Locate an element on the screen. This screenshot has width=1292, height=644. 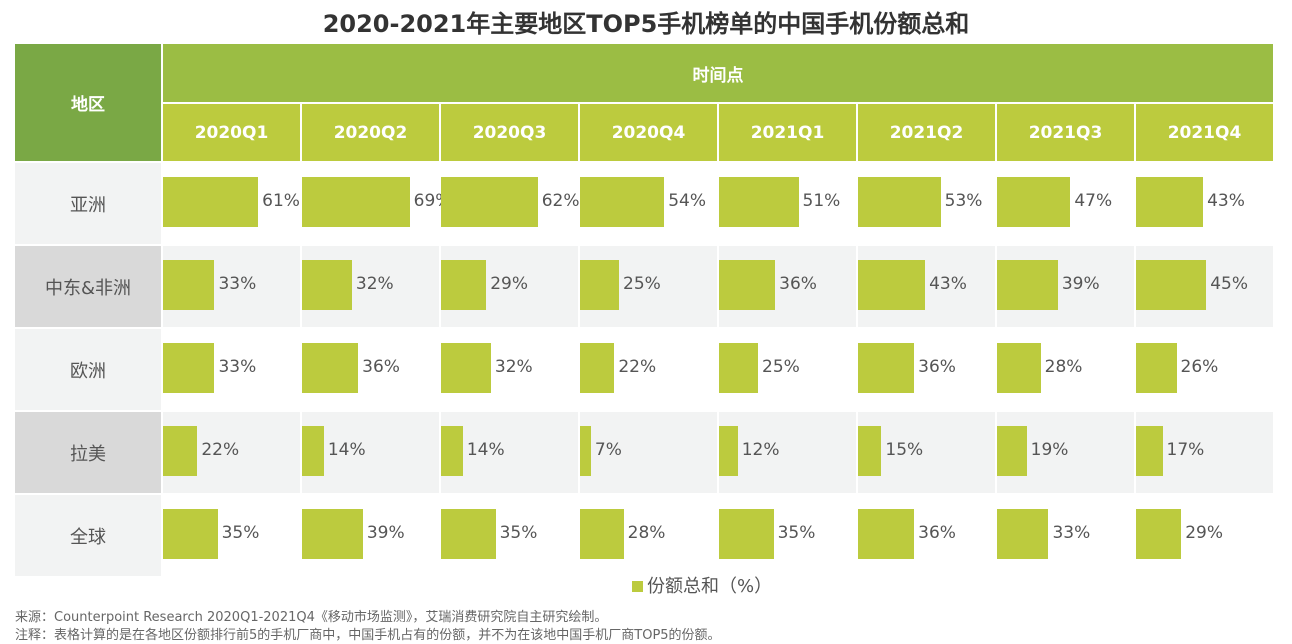
share-label: 43% is located at coordinates (948, 284).